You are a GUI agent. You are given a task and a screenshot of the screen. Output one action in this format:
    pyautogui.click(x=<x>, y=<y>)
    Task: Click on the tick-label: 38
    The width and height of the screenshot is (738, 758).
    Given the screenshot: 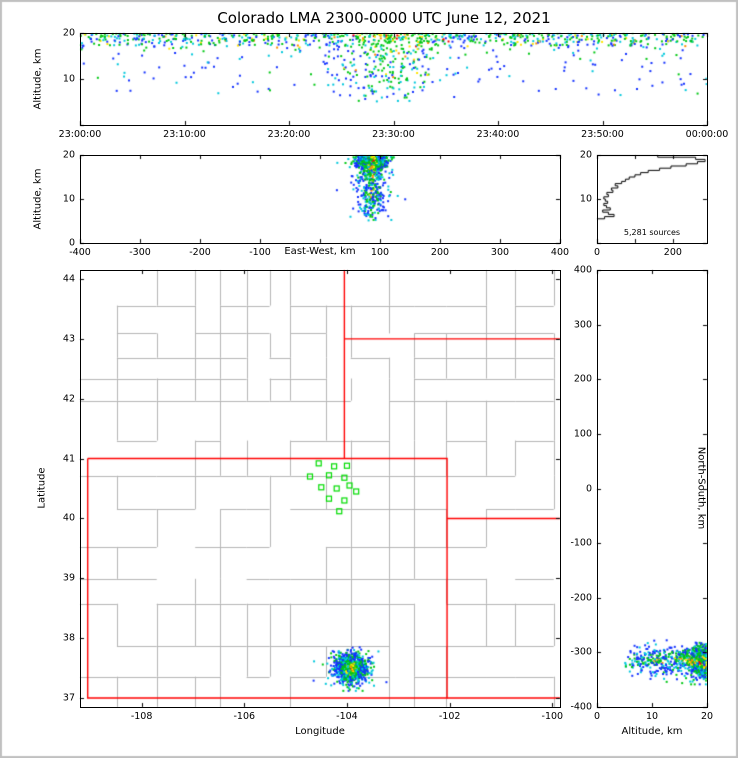 What is the action you would take?
    pyautogui.click(x=68, y=638)
    